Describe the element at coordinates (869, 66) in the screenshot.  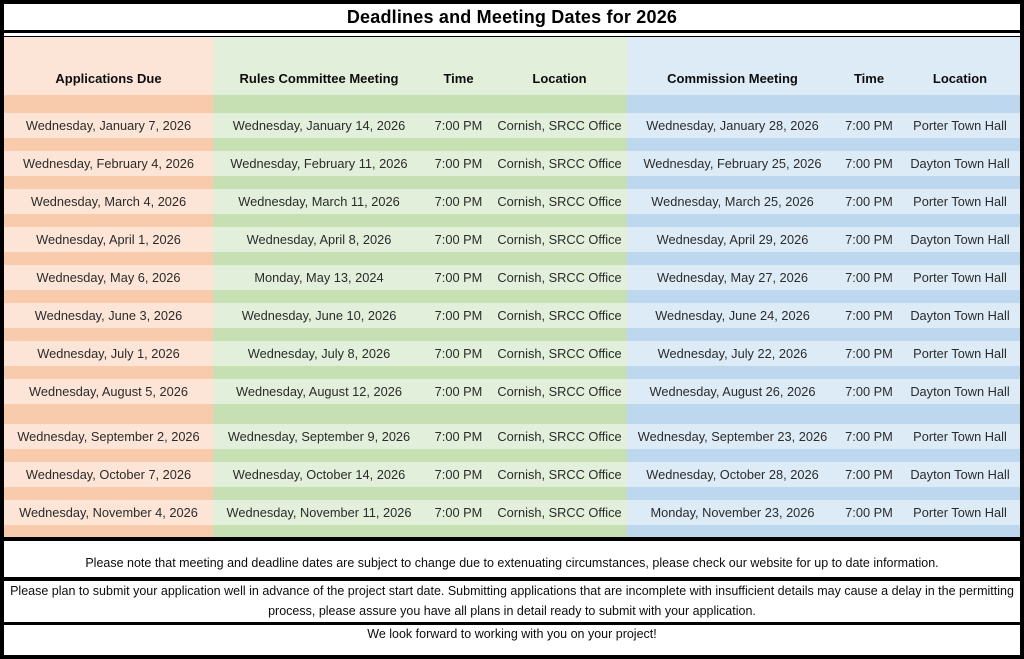
I see `column-header-time-5: Time` at that location.